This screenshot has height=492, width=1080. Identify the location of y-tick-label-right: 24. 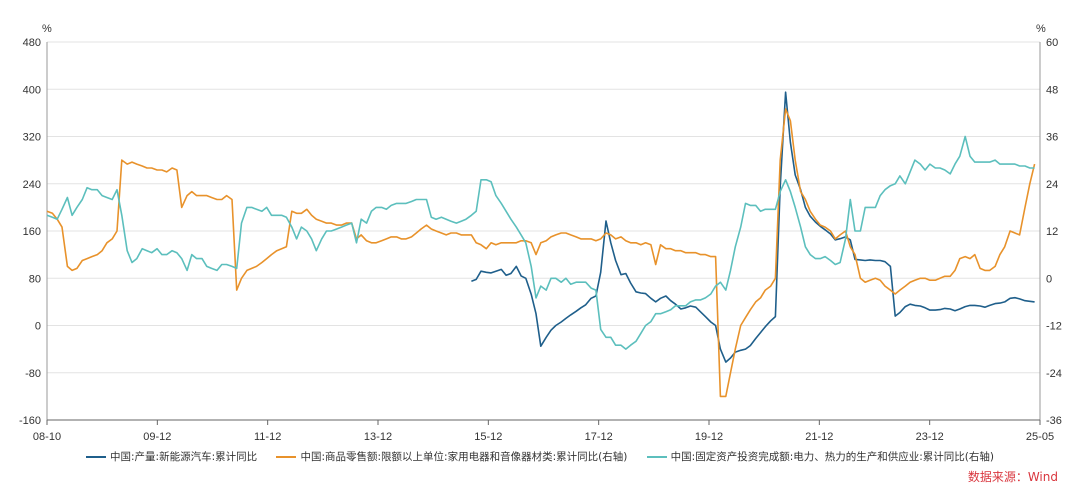
(1052, 185).